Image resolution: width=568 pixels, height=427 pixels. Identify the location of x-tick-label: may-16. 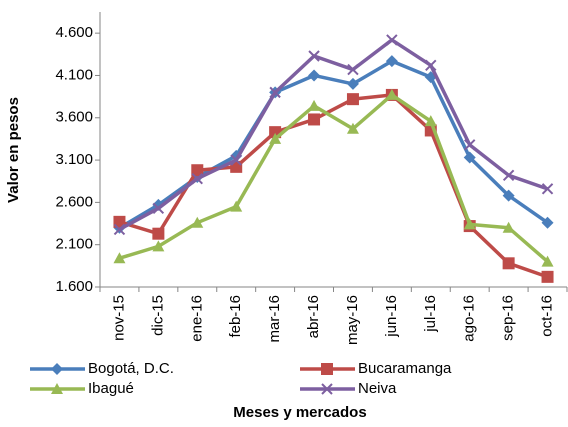
(352, 320).